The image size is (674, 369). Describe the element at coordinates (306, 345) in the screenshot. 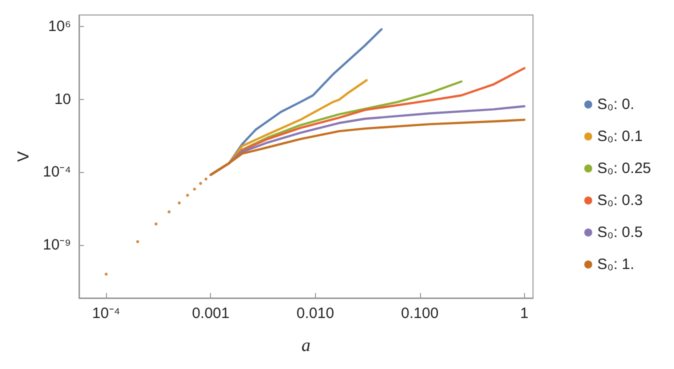

I see `x-axis-title: a` at that location.